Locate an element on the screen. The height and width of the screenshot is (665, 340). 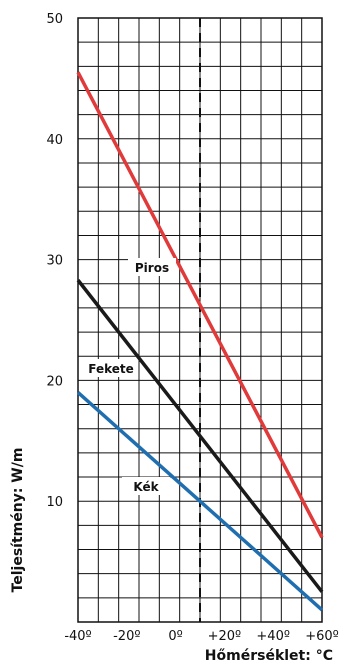
y-tick-label: 40 is located at coordinates (54, 140).